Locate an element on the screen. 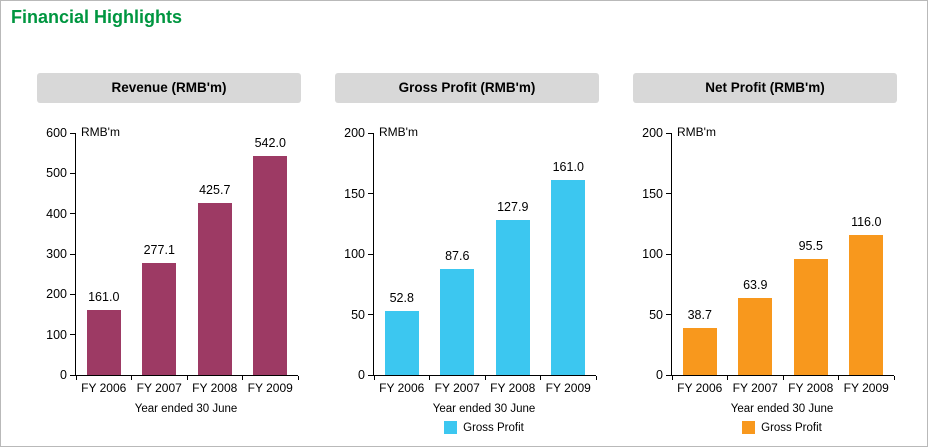  chart-title: Revenue (RMB'm) is located at coordinates (169, 88).